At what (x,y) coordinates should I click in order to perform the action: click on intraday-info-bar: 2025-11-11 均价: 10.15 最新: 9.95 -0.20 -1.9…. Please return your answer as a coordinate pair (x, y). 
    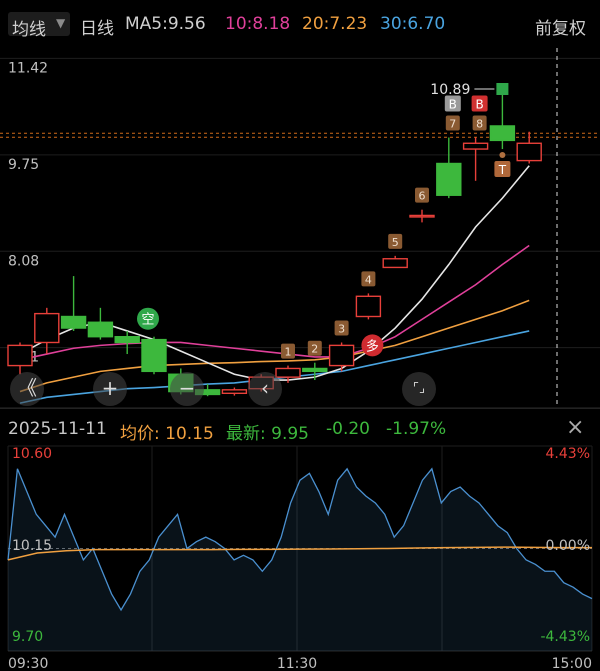
    Looking at the image, I should click on (300, 426).